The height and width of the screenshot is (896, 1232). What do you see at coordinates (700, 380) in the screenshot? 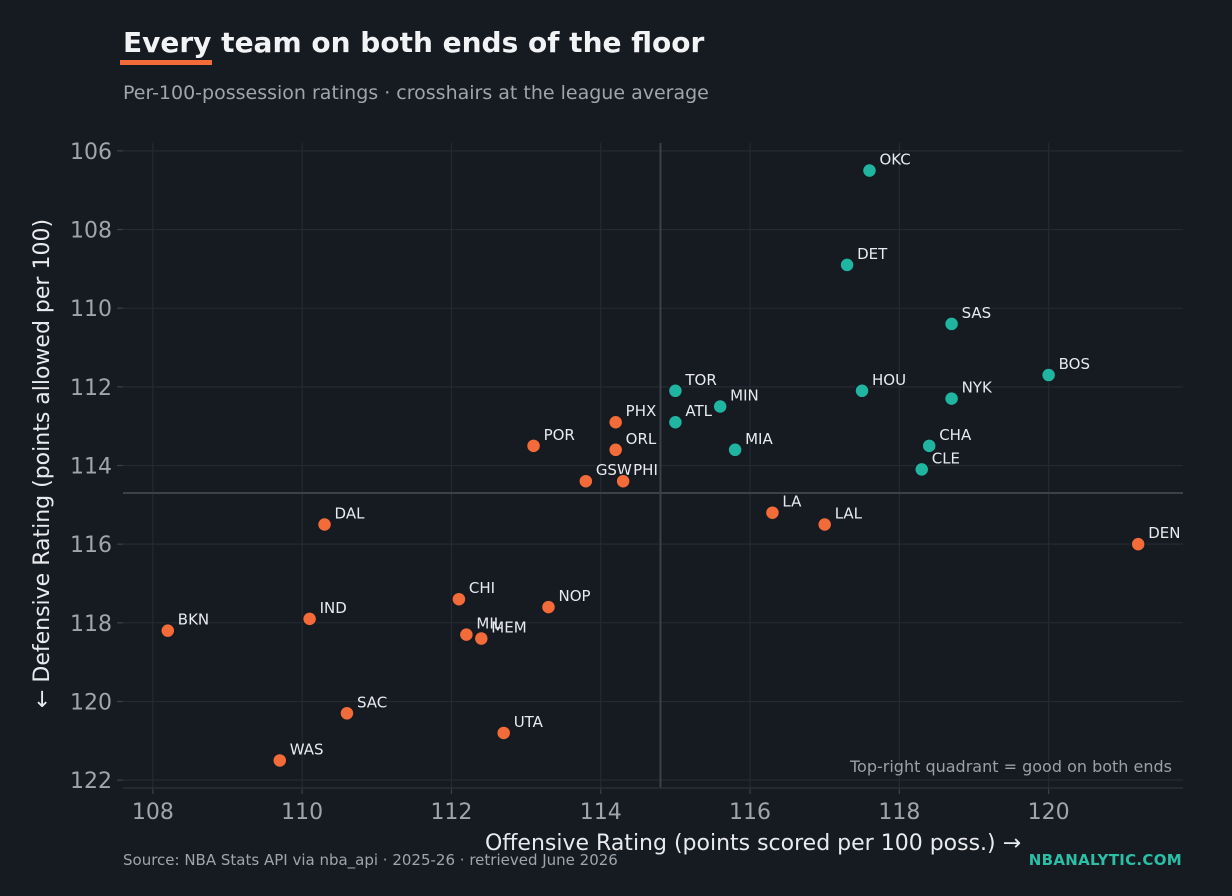
I see `team-label-tor: TOR` at bounding box center [700, 380].